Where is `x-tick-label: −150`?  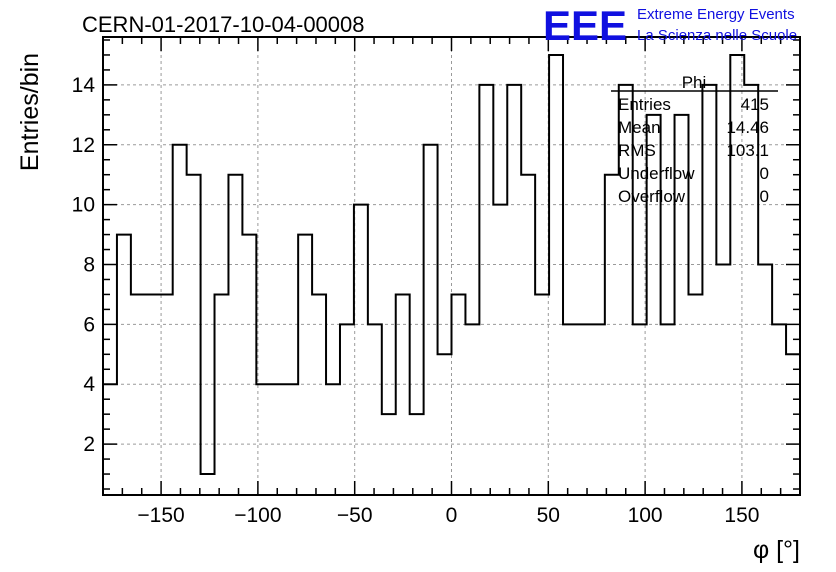
x-tick-label: −150 is located at coordinates (160, 515).